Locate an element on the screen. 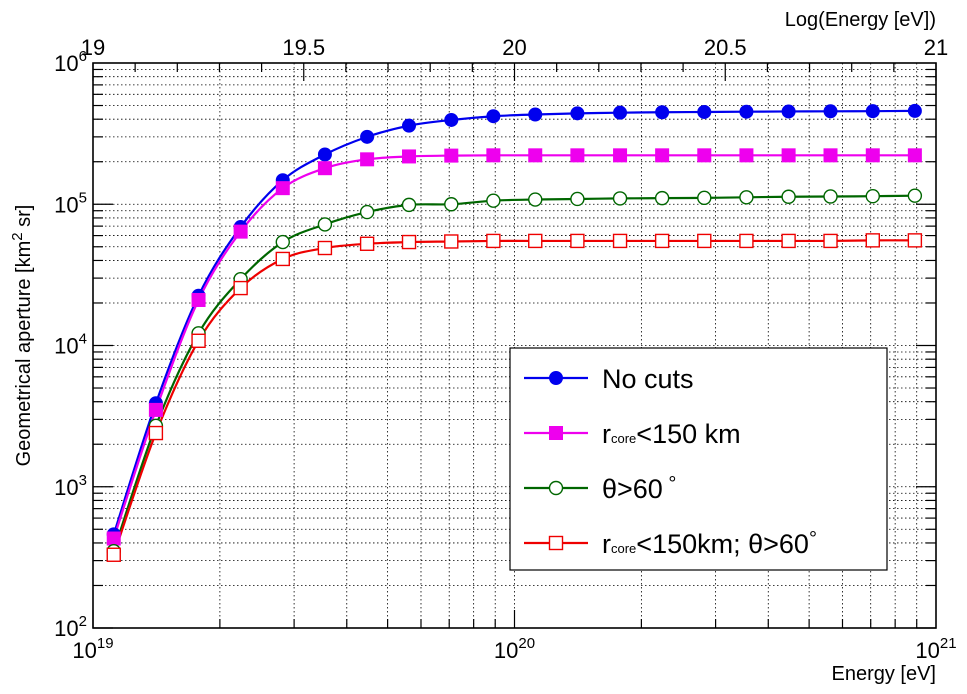  y-axis-title: Geometrical aperture [km2 sr] is located at coordinates (22, 336).